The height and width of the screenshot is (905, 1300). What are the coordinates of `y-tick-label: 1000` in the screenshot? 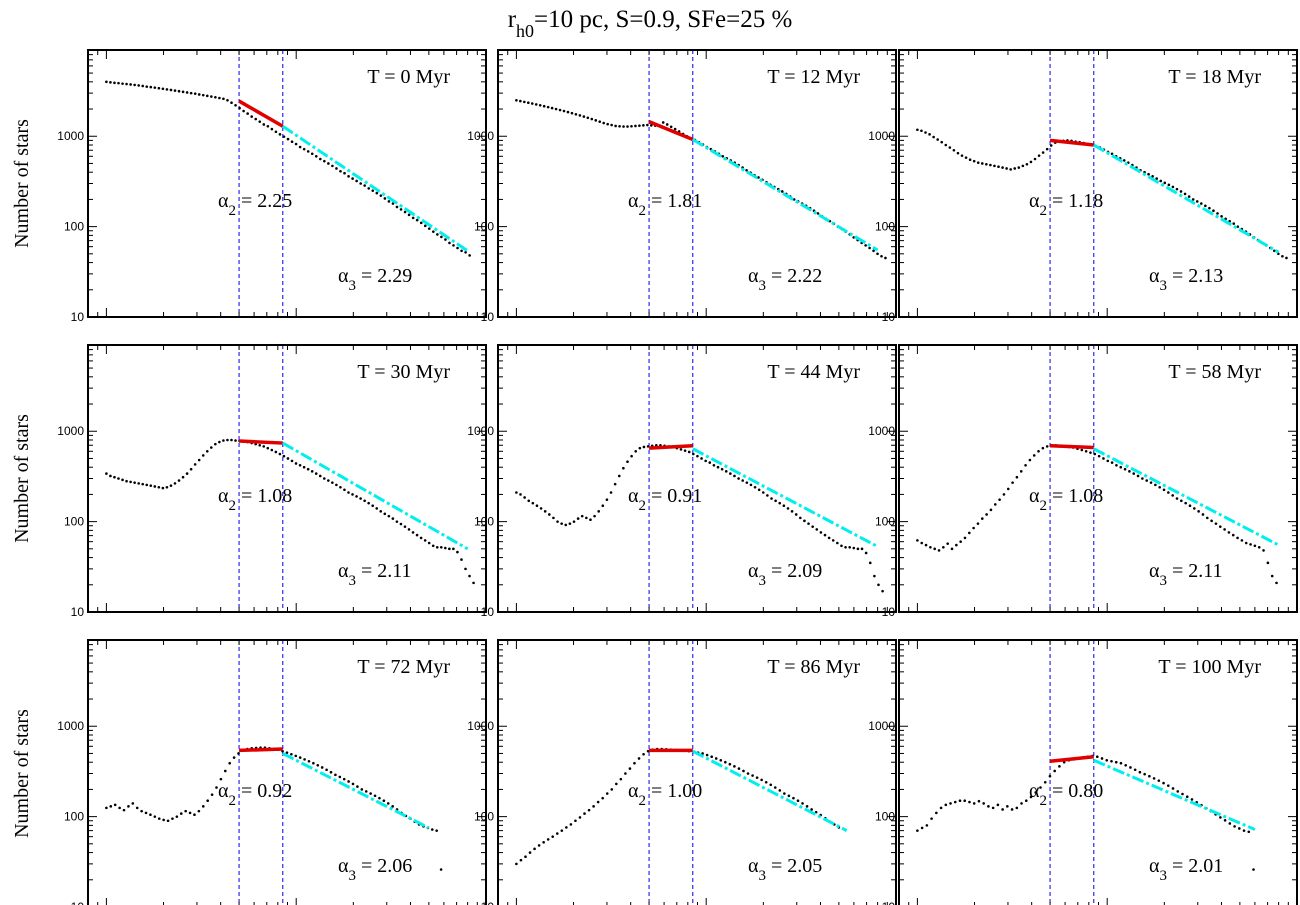 It's located at (480, 726).